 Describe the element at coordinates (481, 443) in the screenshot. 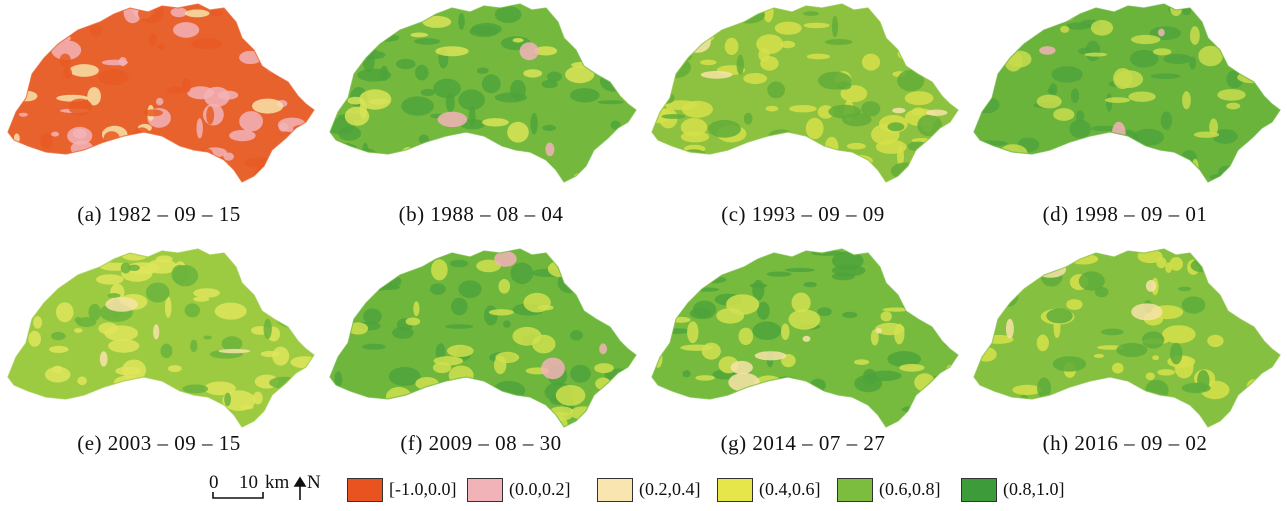

I see `map-caption: (f) 2009 – 08 – 30` at that location.